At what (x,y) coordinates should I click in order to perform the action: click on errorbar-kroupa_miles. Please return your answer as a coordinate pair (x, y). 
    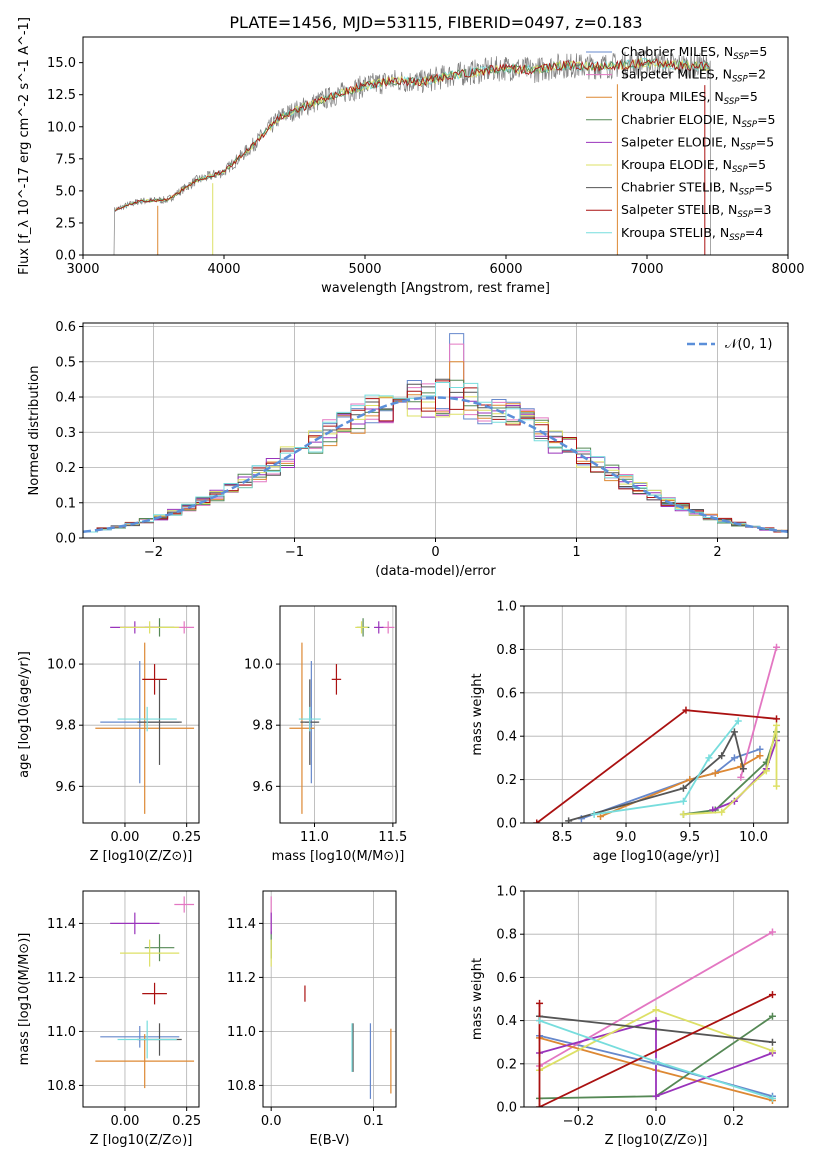
    Looking at the image, I should click on (145, 1061).